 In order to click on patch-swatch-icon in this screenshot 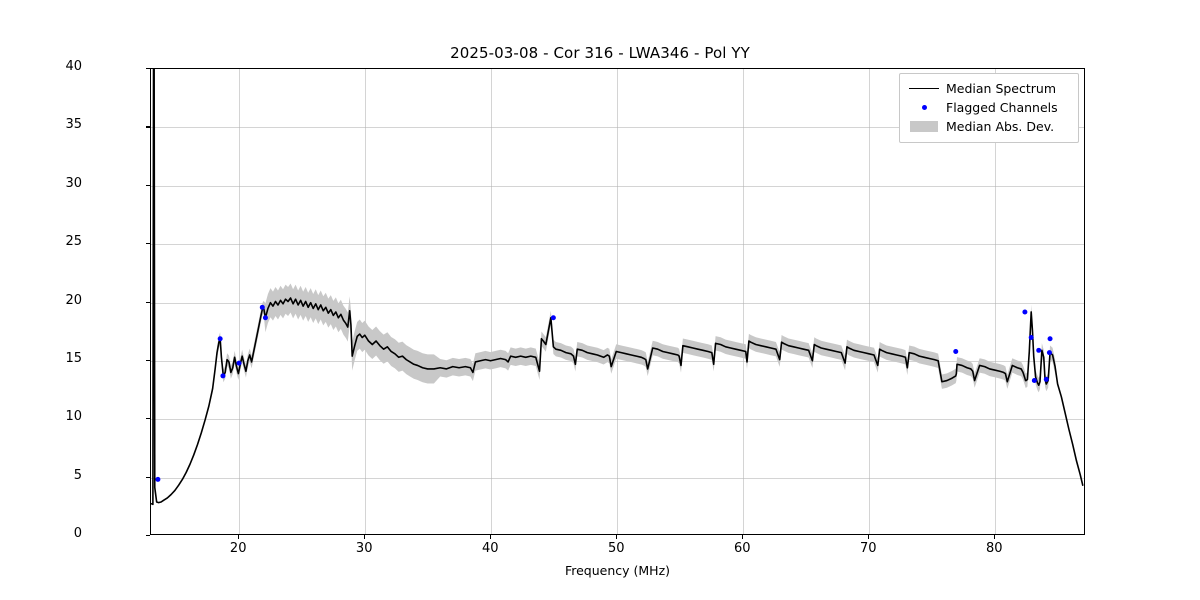, I will do `click(924, 126)`.